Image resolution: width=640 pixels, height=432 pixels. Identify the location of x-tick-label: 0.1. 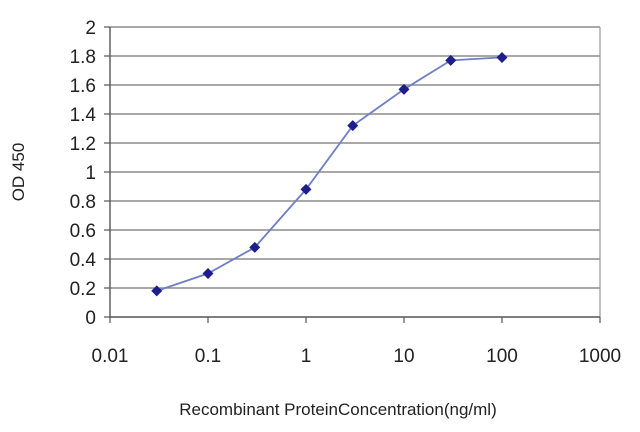
(208, 356).